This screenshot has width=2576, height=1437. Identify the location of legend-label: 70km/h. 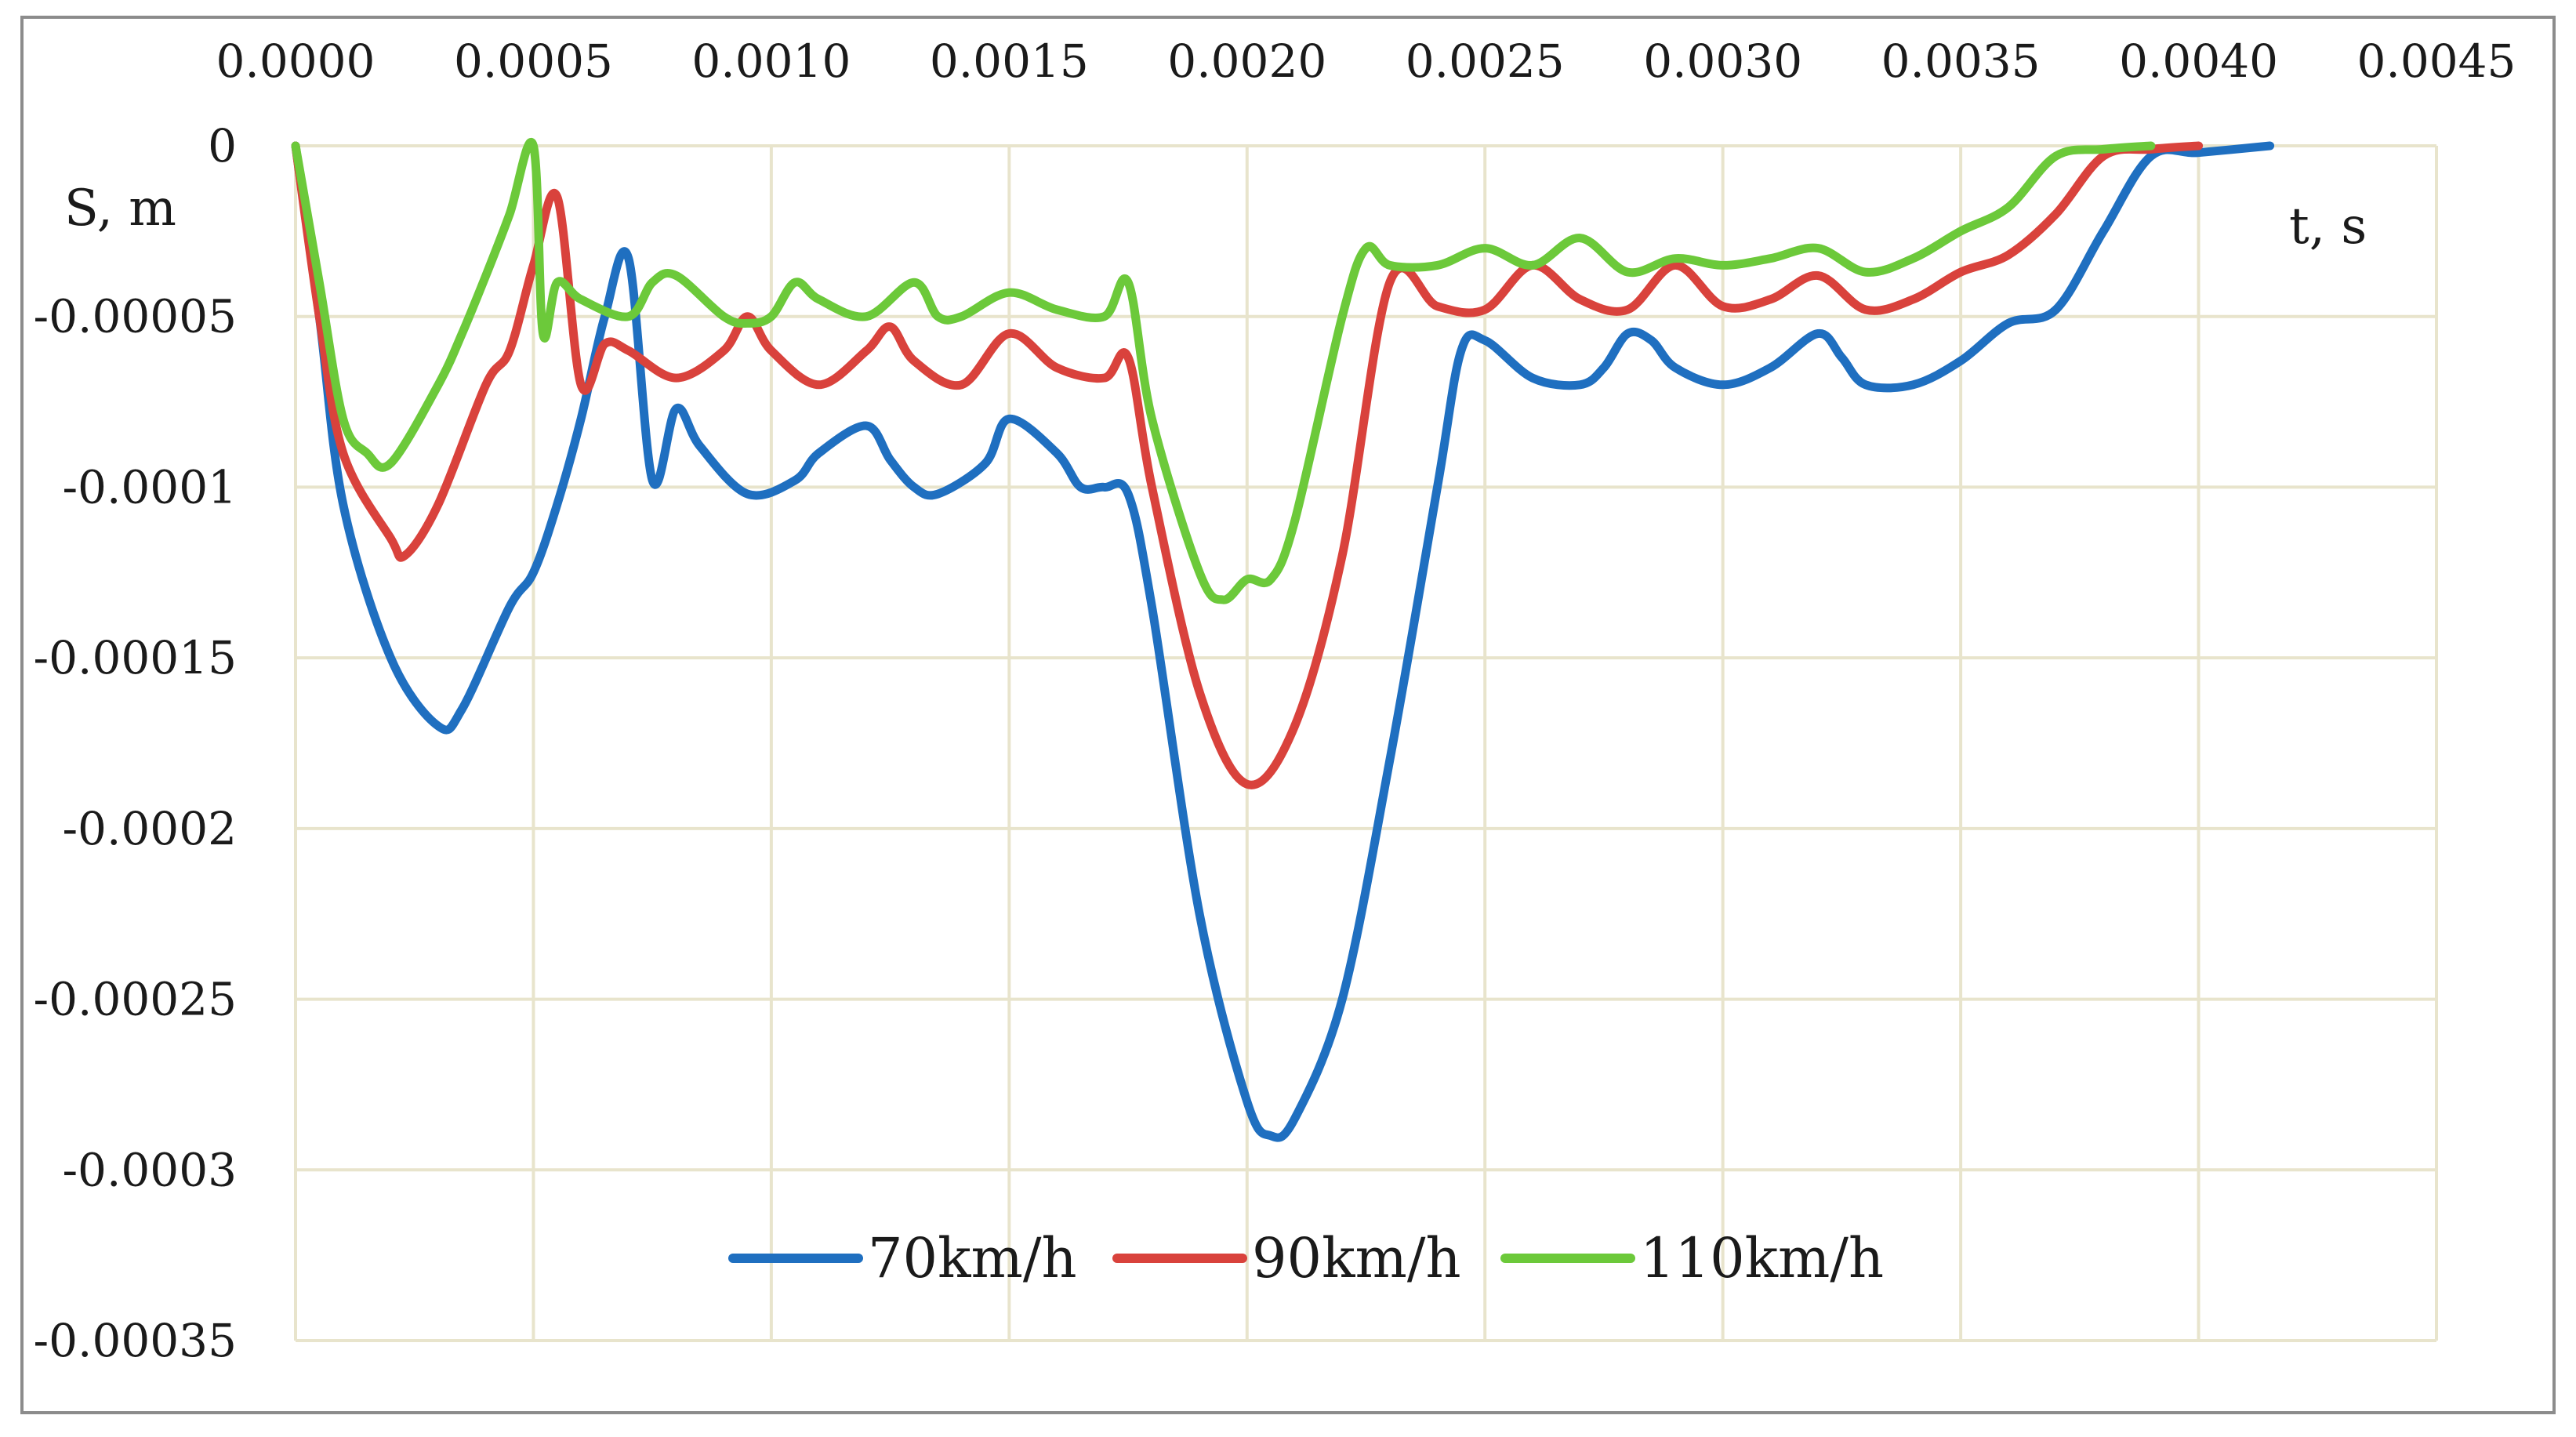
(972, 1258).